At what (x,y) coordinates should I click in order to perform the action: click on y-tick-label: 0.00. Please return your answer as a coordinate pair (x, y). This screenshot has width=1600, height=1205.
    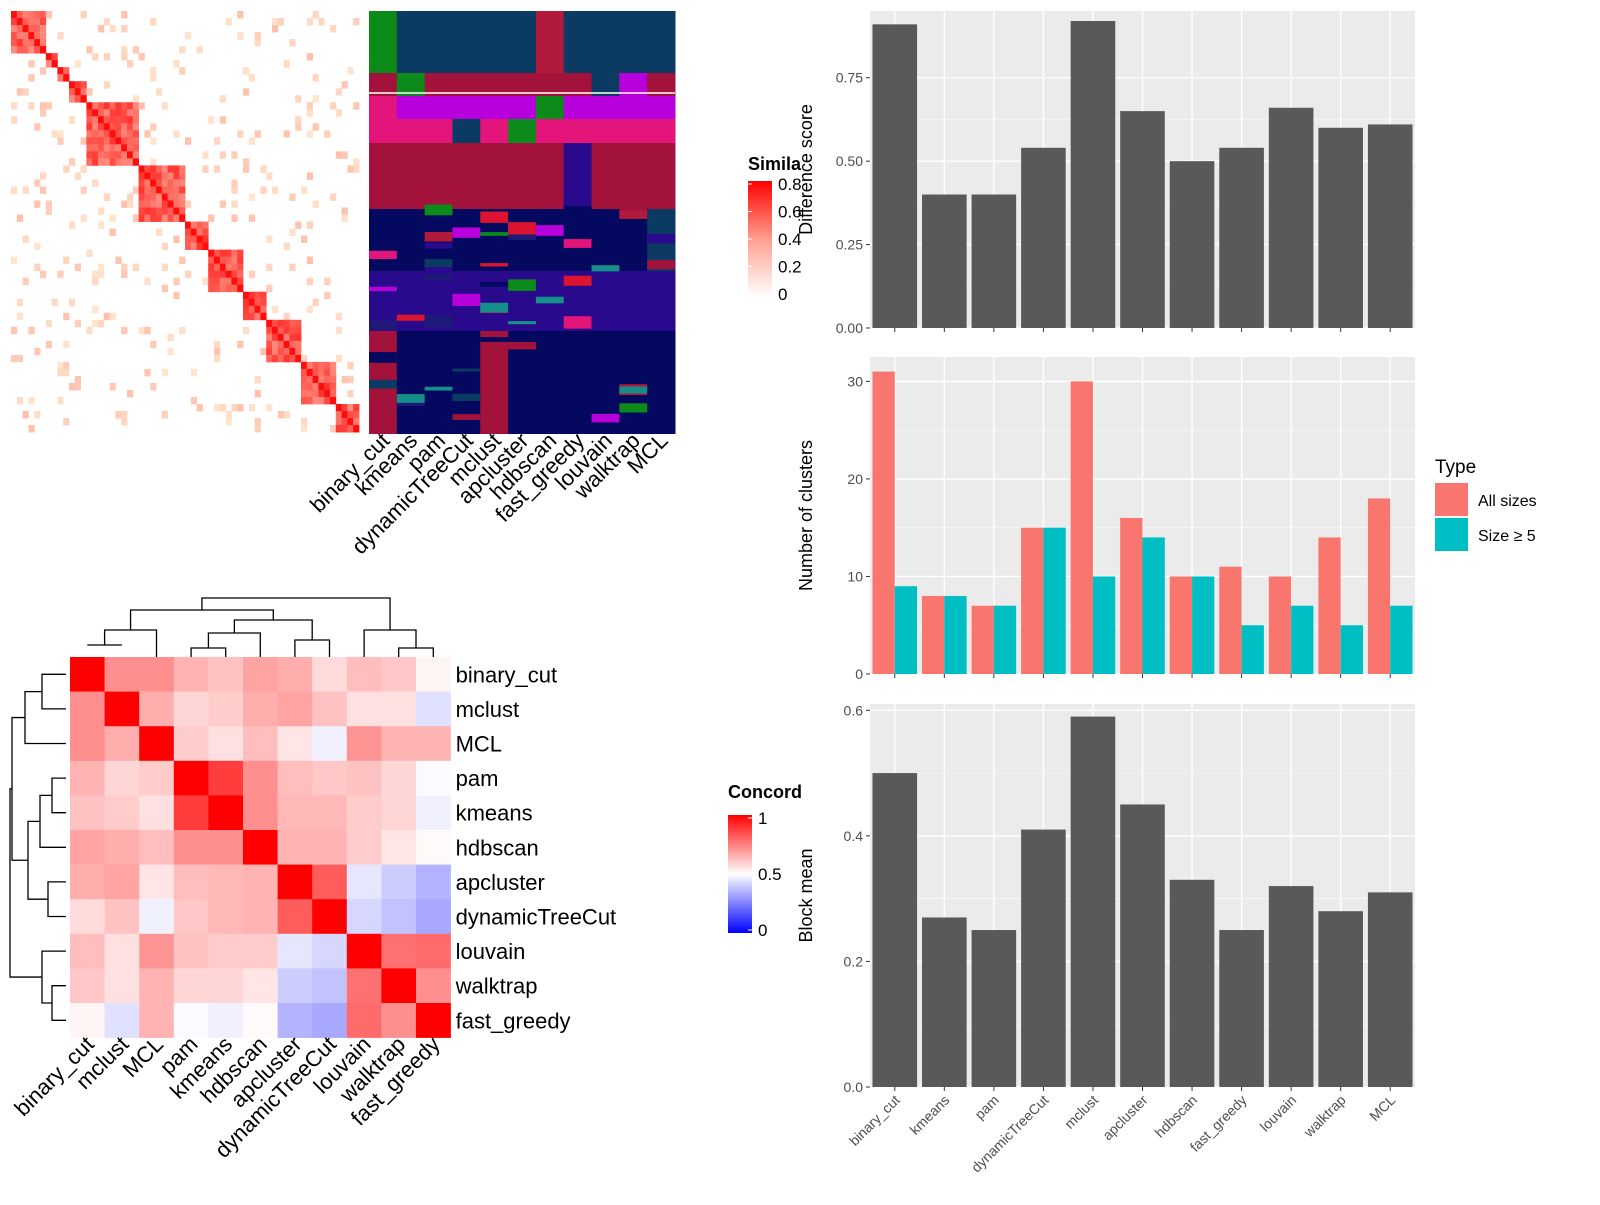
    Looking at the image, I should click on (849, 328).